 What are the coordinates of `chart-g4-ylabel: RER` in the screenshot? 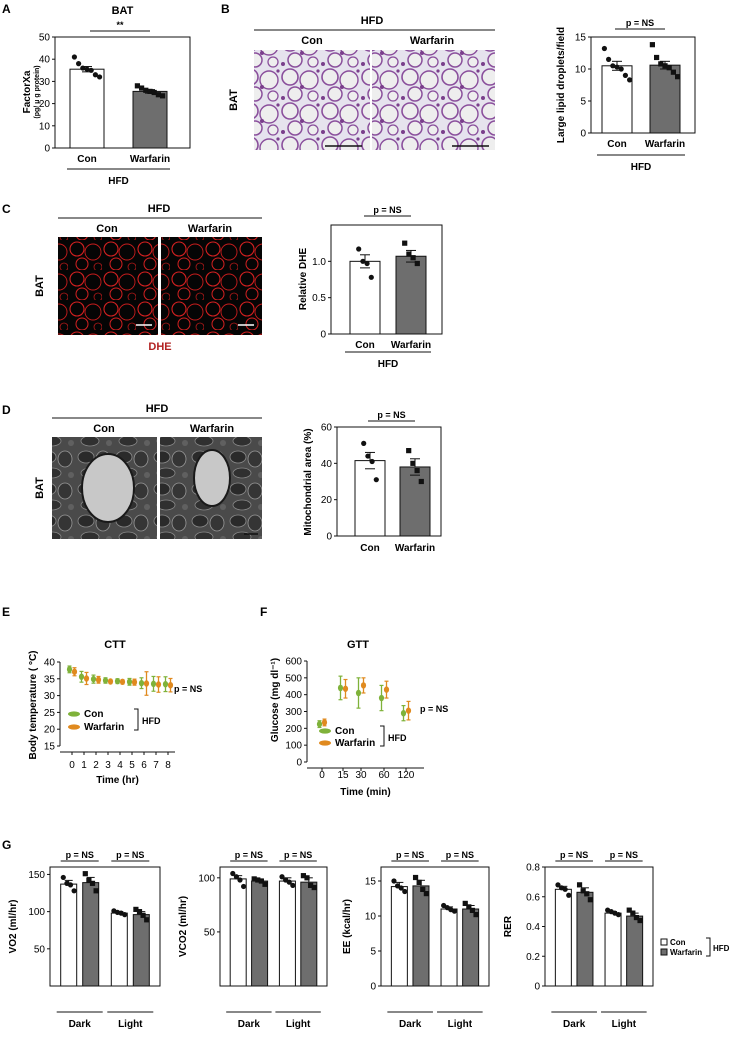 It's located at (508, 926).